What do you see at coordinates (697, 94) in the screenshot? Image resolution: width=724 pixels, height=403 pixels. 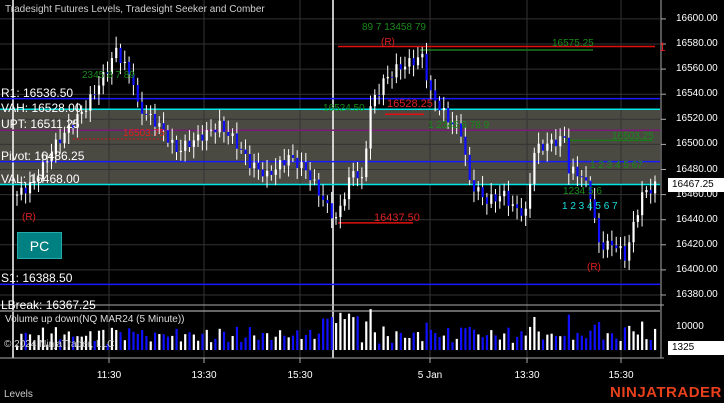 I see `price-tick-label: 16540.00` at bounding box center [697, 94].